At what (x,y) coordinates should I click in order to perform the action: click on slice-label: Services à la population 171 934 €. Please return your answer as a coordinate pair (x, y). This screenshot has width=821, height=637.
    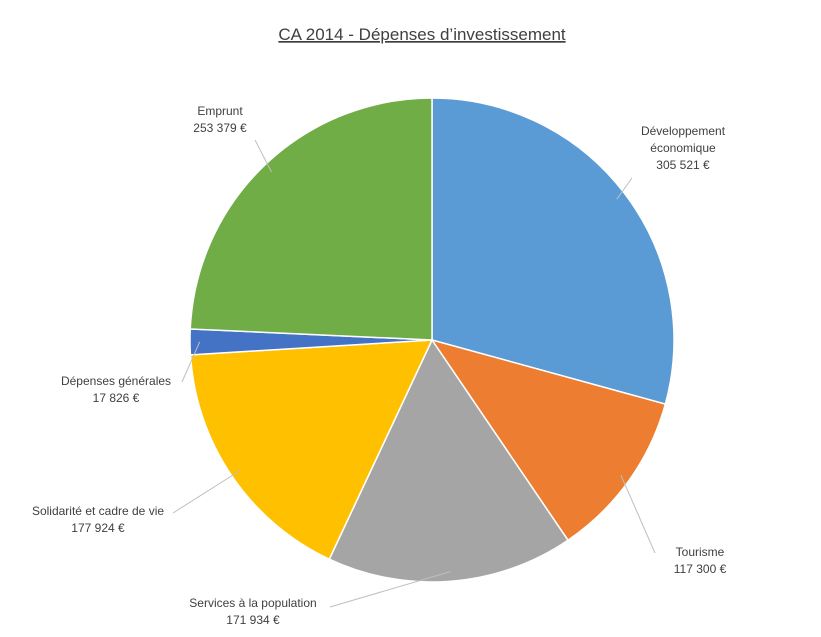
    Looking at the image, I should click on (252, 611).